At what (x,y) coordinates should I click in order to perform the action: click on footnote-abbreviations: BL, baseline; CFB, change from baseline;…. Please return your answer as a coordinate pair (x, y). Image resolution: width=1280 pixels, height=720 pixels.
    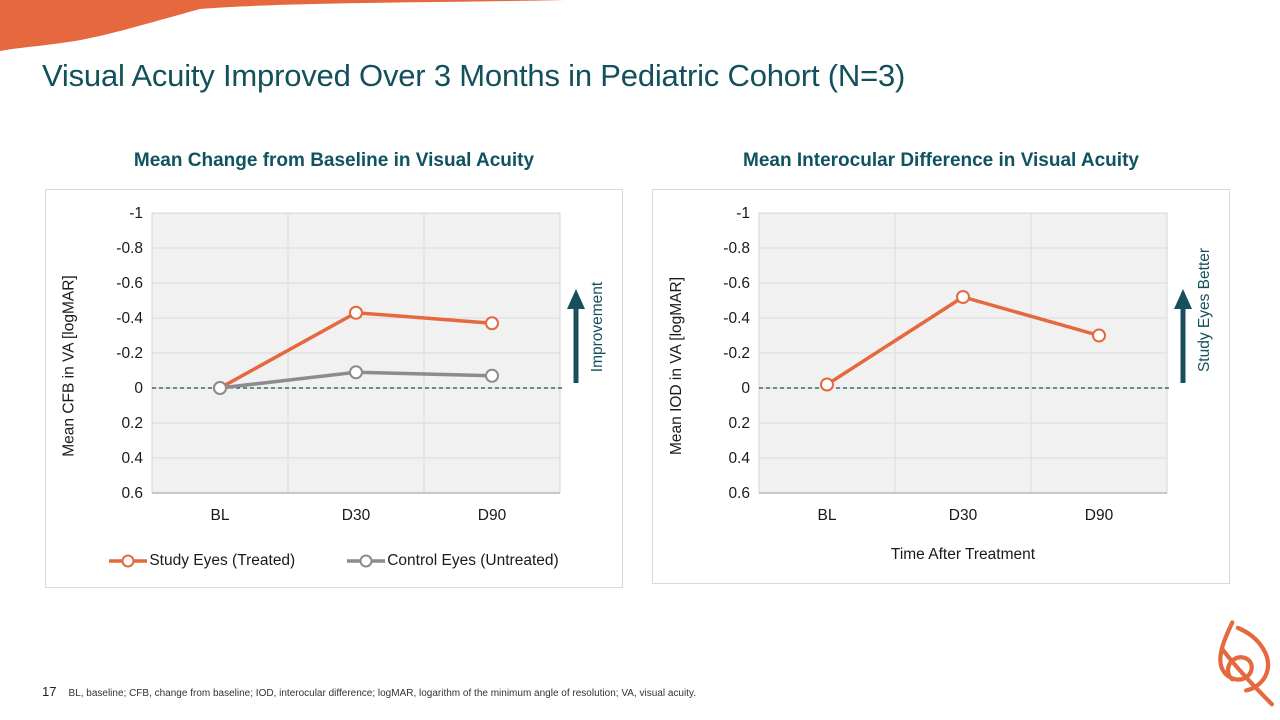
    Looking at the image, I should click on (382, 693).